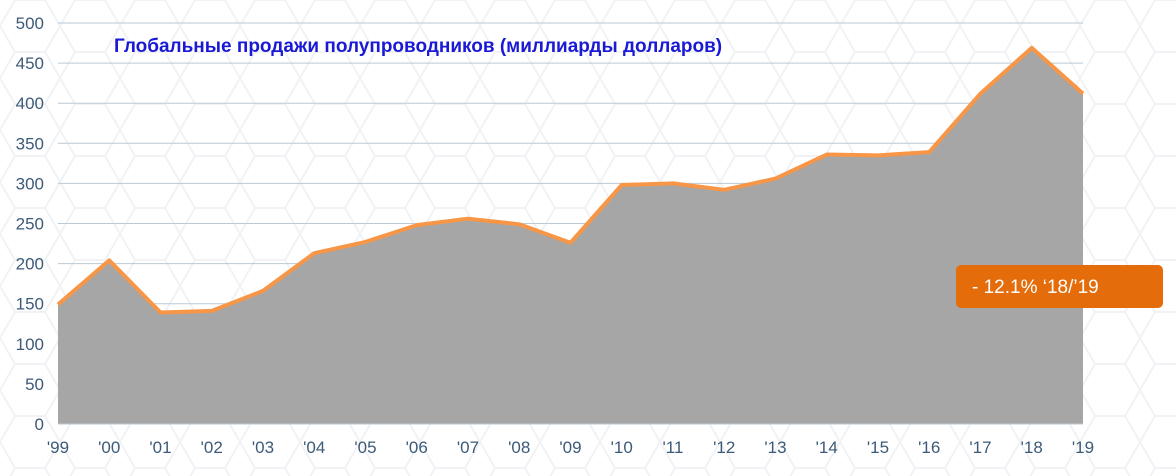 This screenshot has width=1176, height=476. What do you see at coordinates (365, 447) in the screenshot?
I see `x-tick-label: '05` at bounding box center [365, 447].